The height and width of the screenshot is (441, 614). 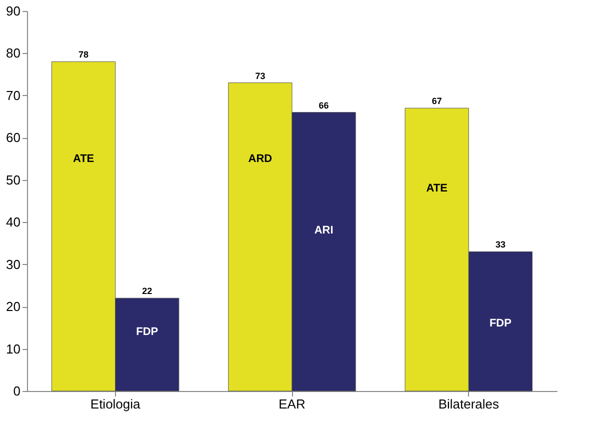 What do you see at coordinates (324, 230) in the screenshot?
I see `annotation: ARI` at bounding box center [324, 230].